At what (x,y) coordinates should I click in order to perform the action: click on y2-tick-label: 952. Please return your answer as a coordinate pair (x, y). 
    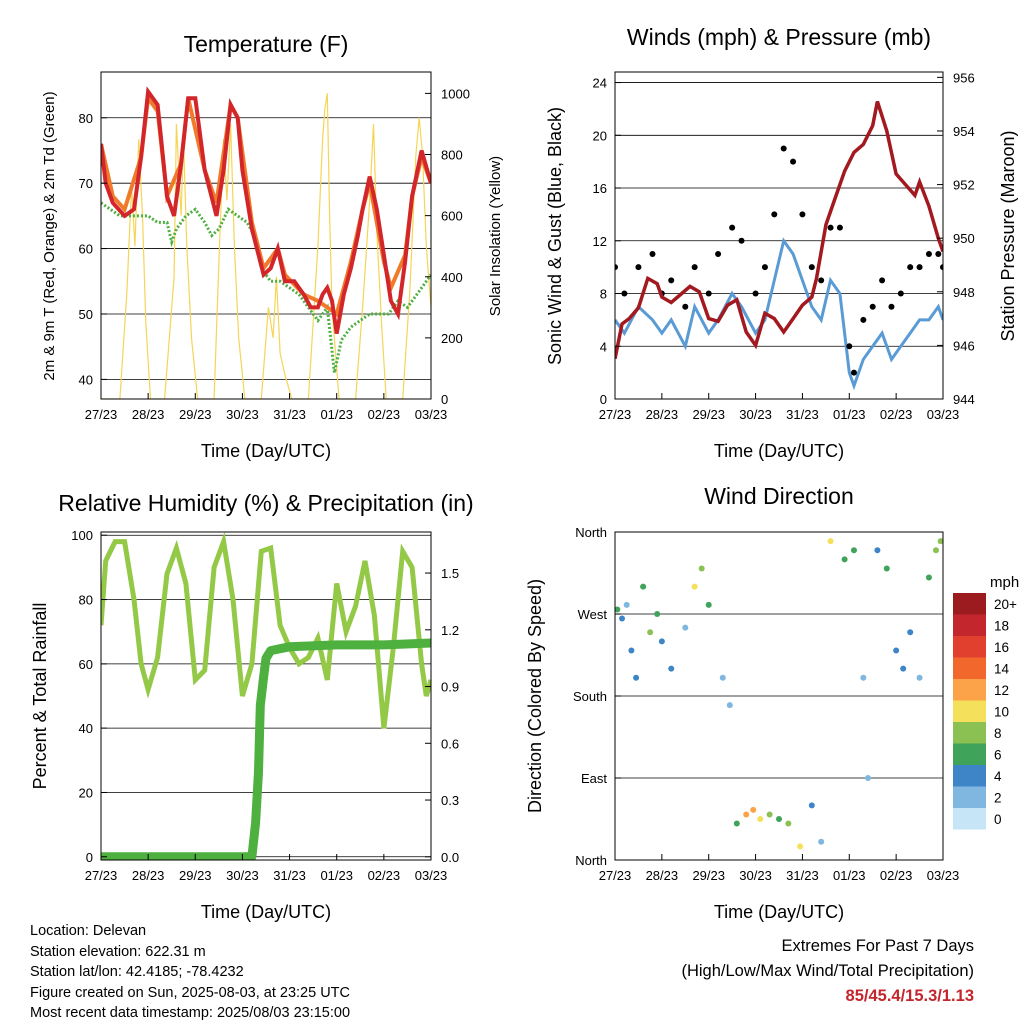
    Looking at the image, I should click on (964, 185).